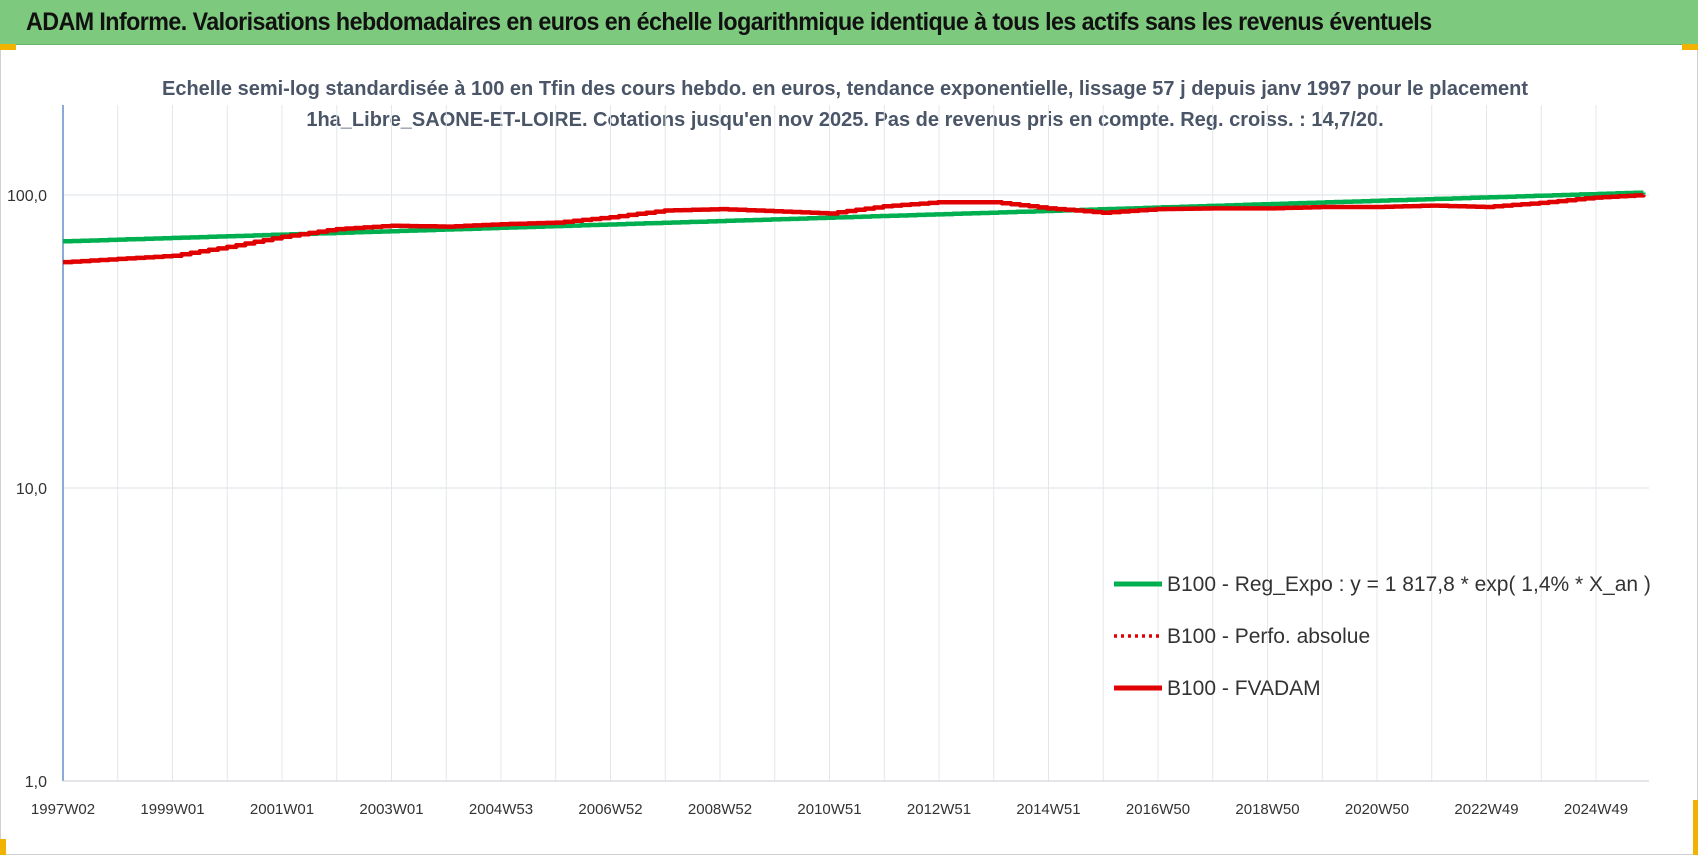 The image size is (1698, 855). Describe the element at coordinates (1596, 809) in the screenshot. I see `x-tick-label: 2024W49` at that location.